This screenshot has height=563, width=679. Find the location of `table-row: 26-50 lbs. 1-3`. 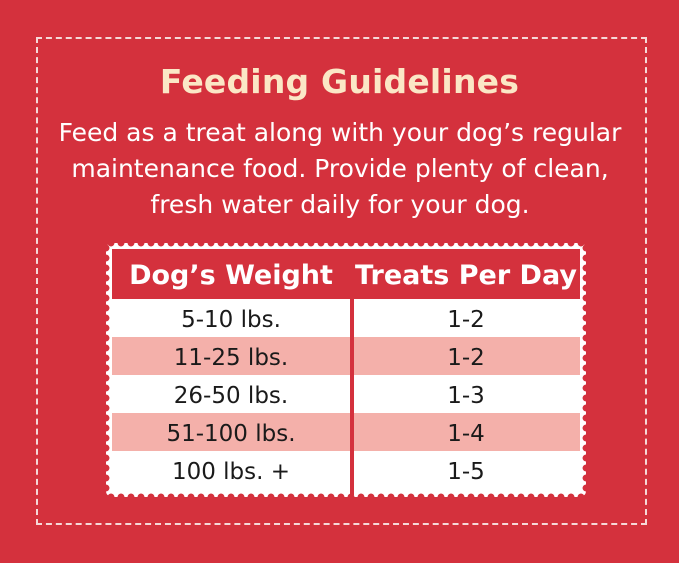

table-row: 26-50 lbs. 1-3 is located at coordinates (346, 394).